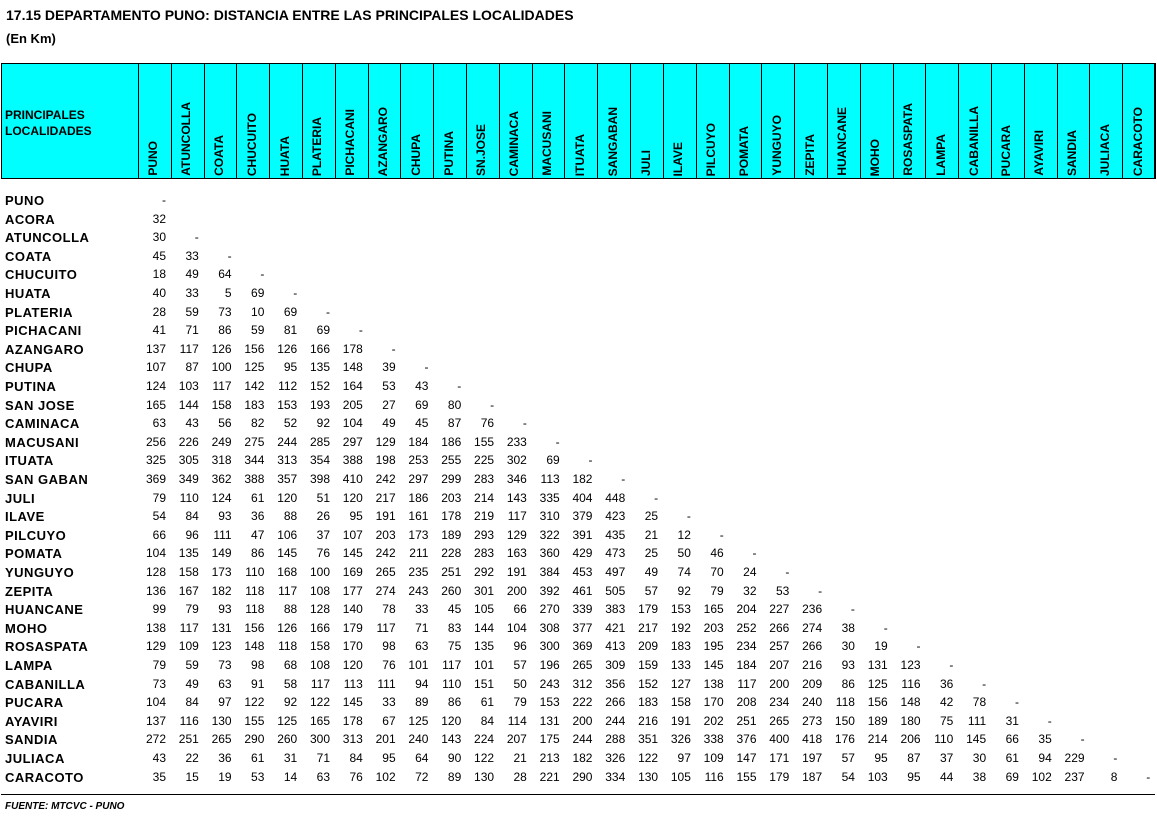  Describe the element at coordinates (484, 646) in the screenshot. I see `cell: 135` at that location.